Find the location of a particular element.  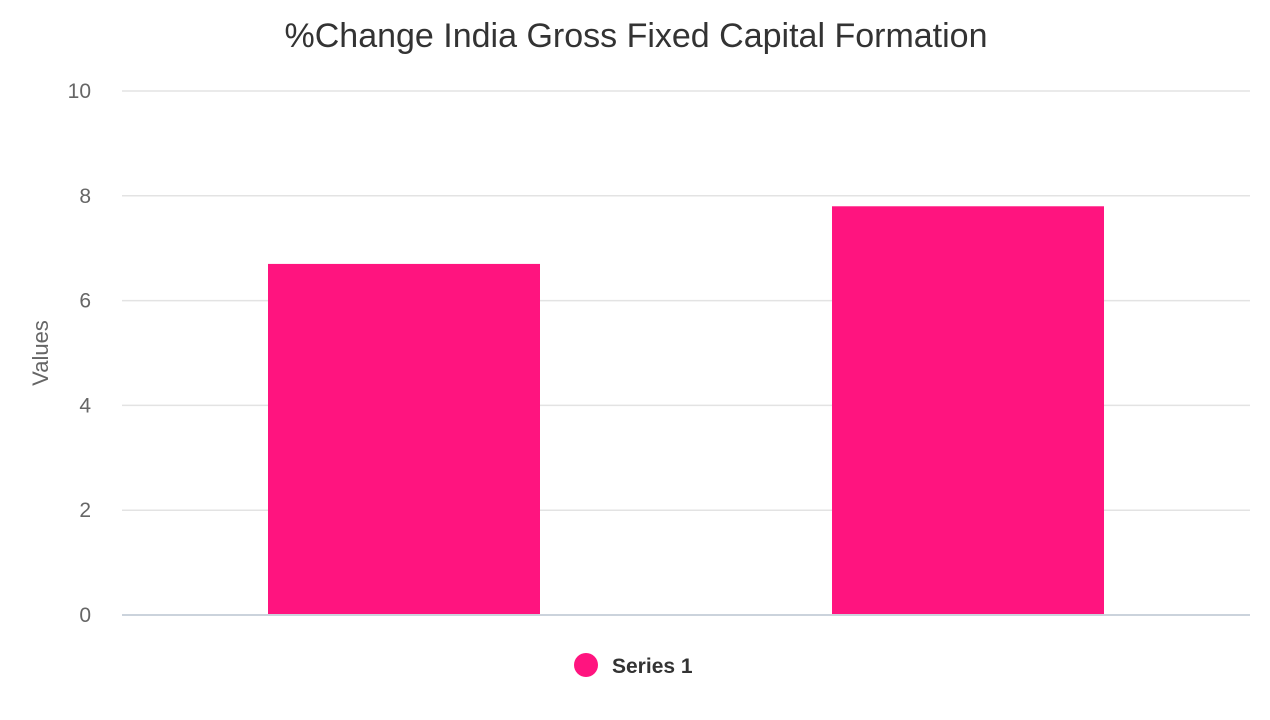

y-tick-label: 8 is located at coordinates (85, 196).